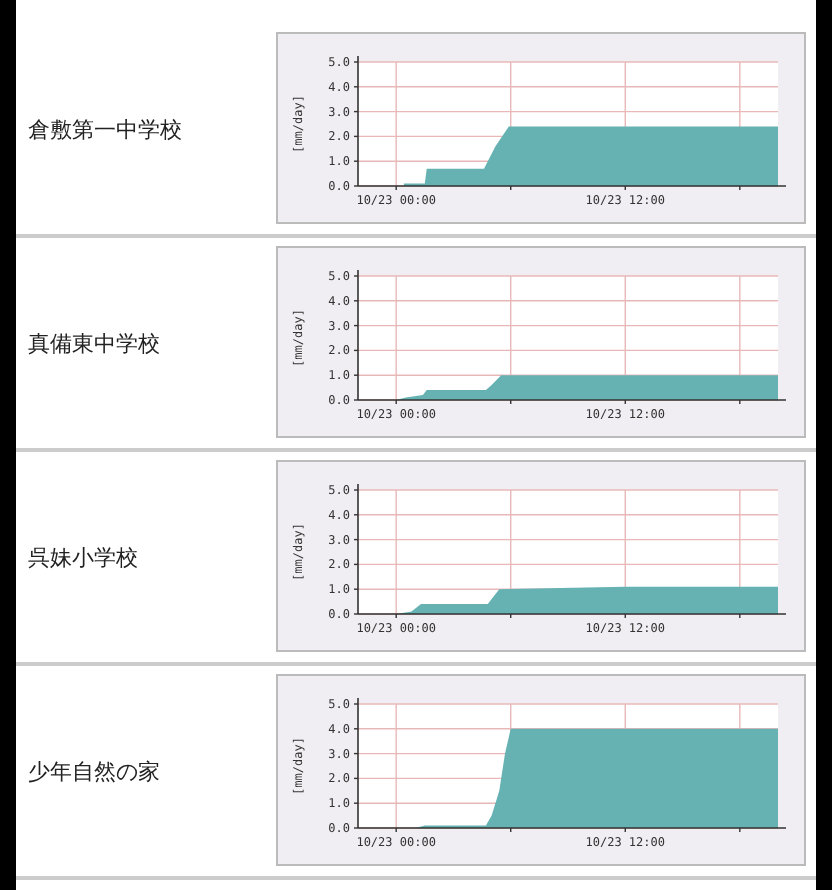 Image resolution: width=832 pixels, height=890 pixels. What do you see at coordinates (83, 558) in the screenshot?
I see `text: 呉妹小学校` at bounding box center [83, 558].